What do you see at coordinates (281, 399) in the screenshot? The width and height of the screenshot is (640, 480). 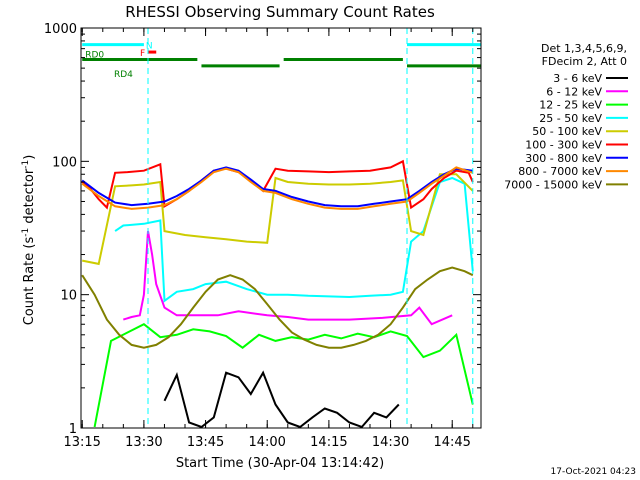 I see `series-line-3-6-kev` at bounding box center [281, 399].